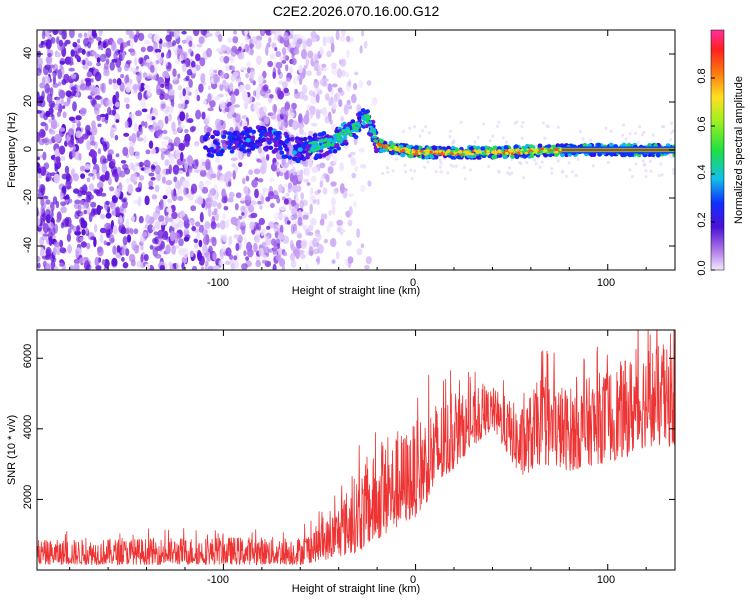 This screenshot has width=750, height=600. Describe the element at coordinates (28, 427) in the screenshot. I see `snr-ytick-label: 4000` at that location.